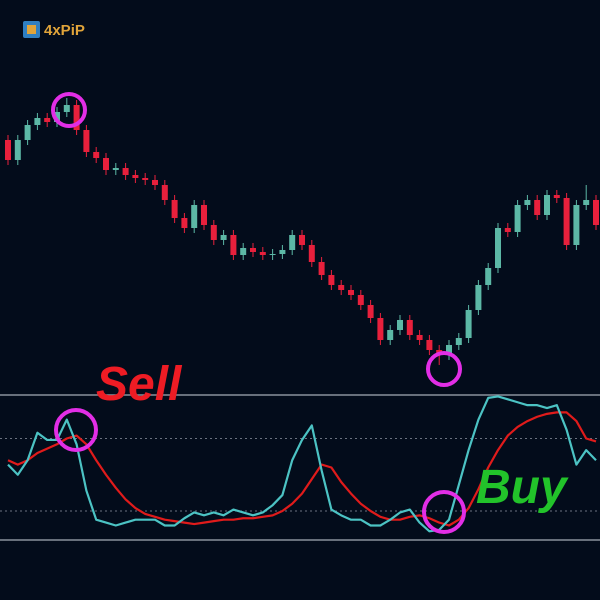 This screenshot has height=600, width=600. Describe the element at coordinates (64, 30) in the screenshot. I see `logo-text: 4xPiP` at that location.